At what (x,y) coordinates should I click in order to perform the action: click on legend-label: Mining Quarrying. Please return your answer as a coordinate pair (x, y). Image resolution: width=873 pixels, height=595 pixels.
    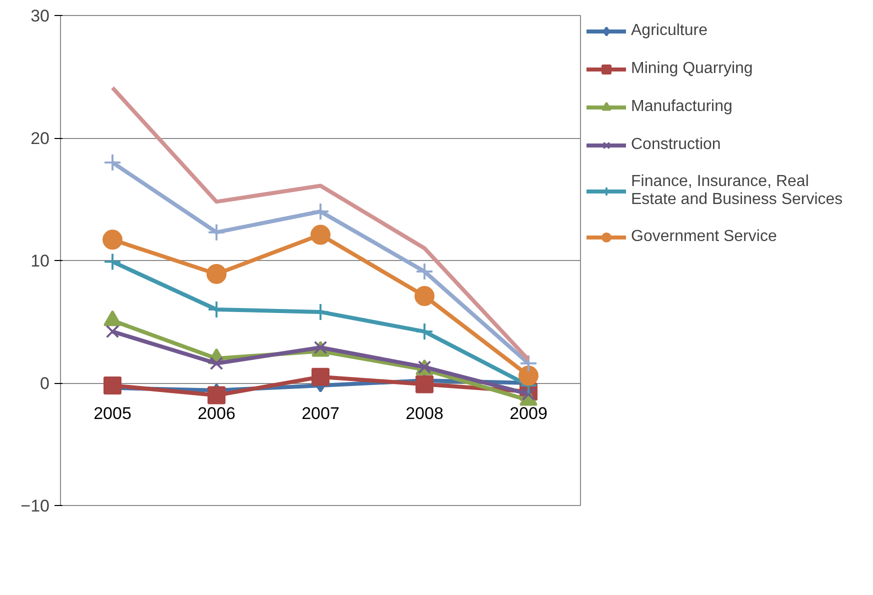
    Looking at the image, I should click on (692, 69).